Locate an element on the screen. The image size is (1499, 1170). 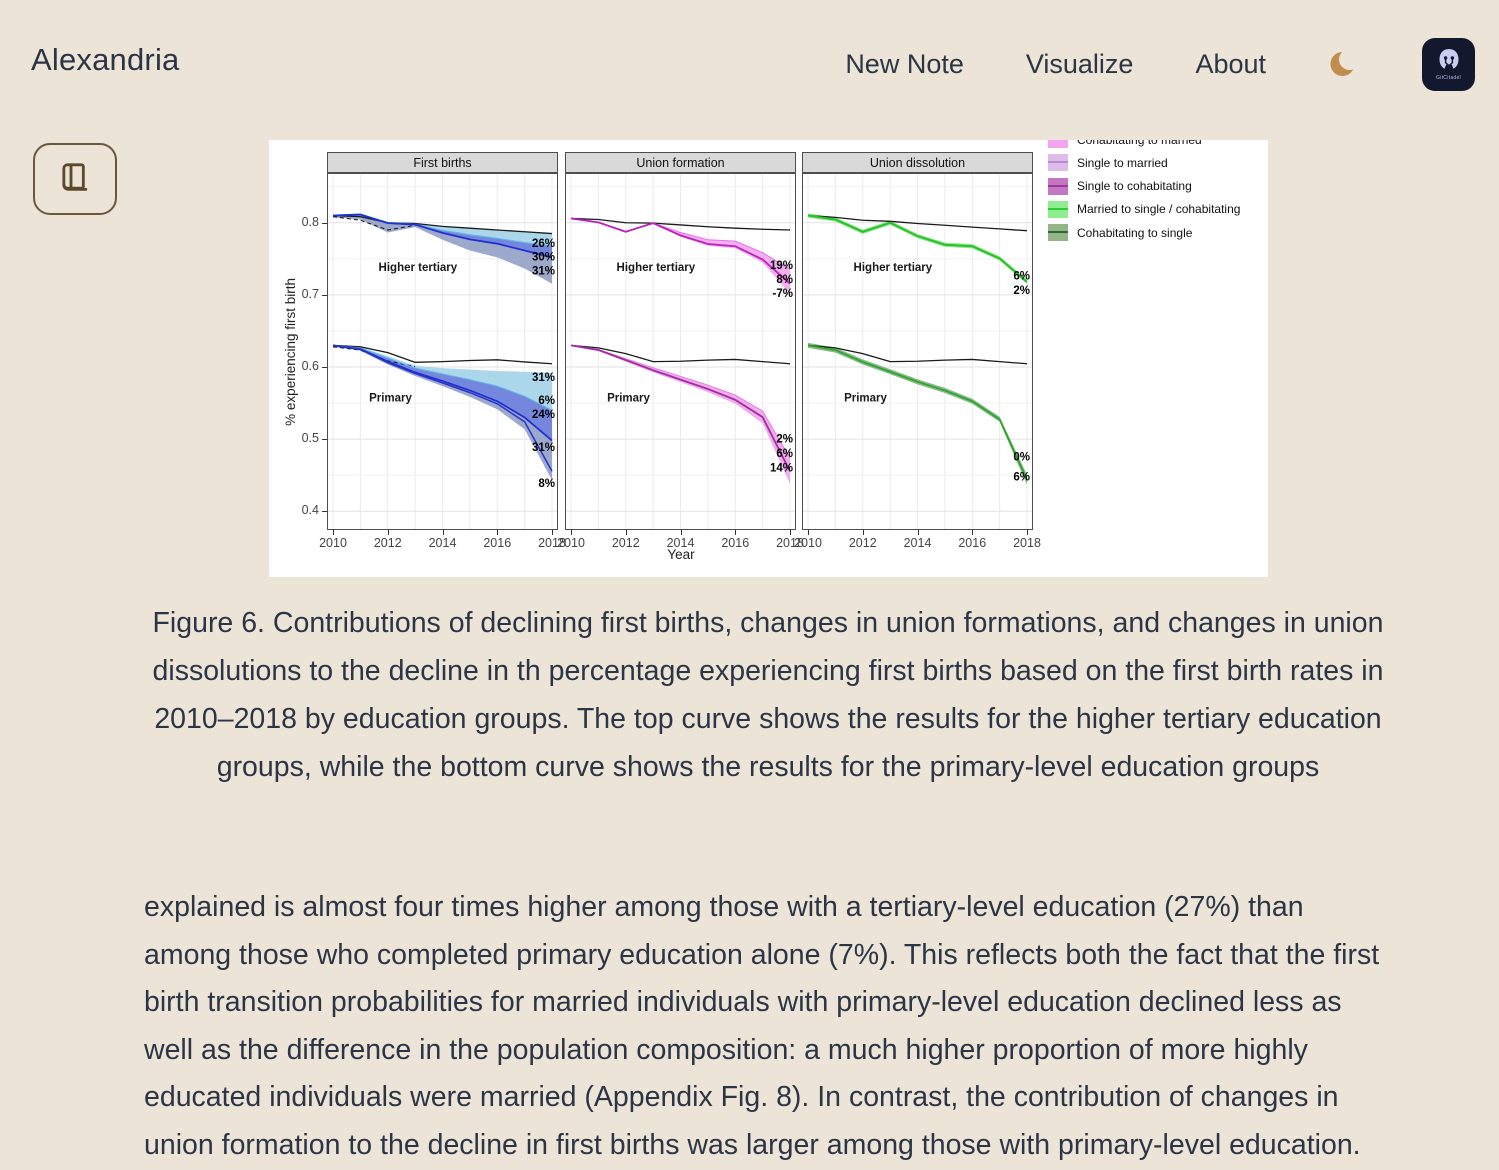
legend-item: Married to single / cohabitating is located at coordinates (1144, 209).